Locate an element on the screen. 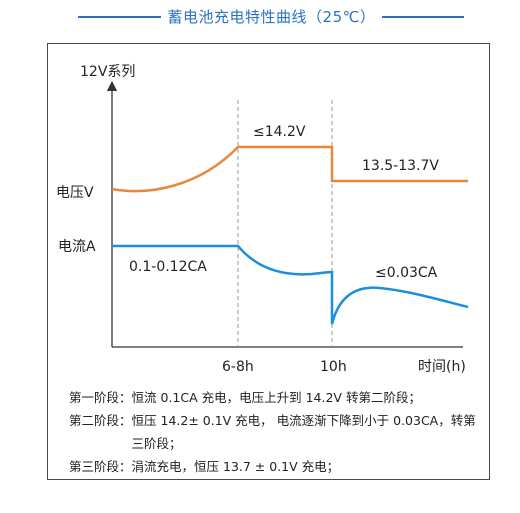 This screenshot has width=520, height=513. current-annotation-initial: 0.1-0.12CA is located at coordinates (168, 267).